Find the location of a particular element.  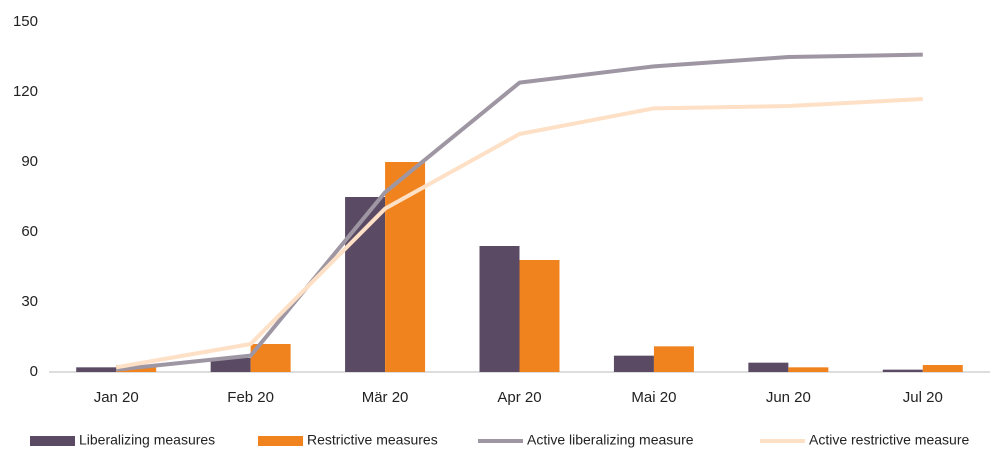

y-tick-label: 60 is located at coordinates (29, 231).